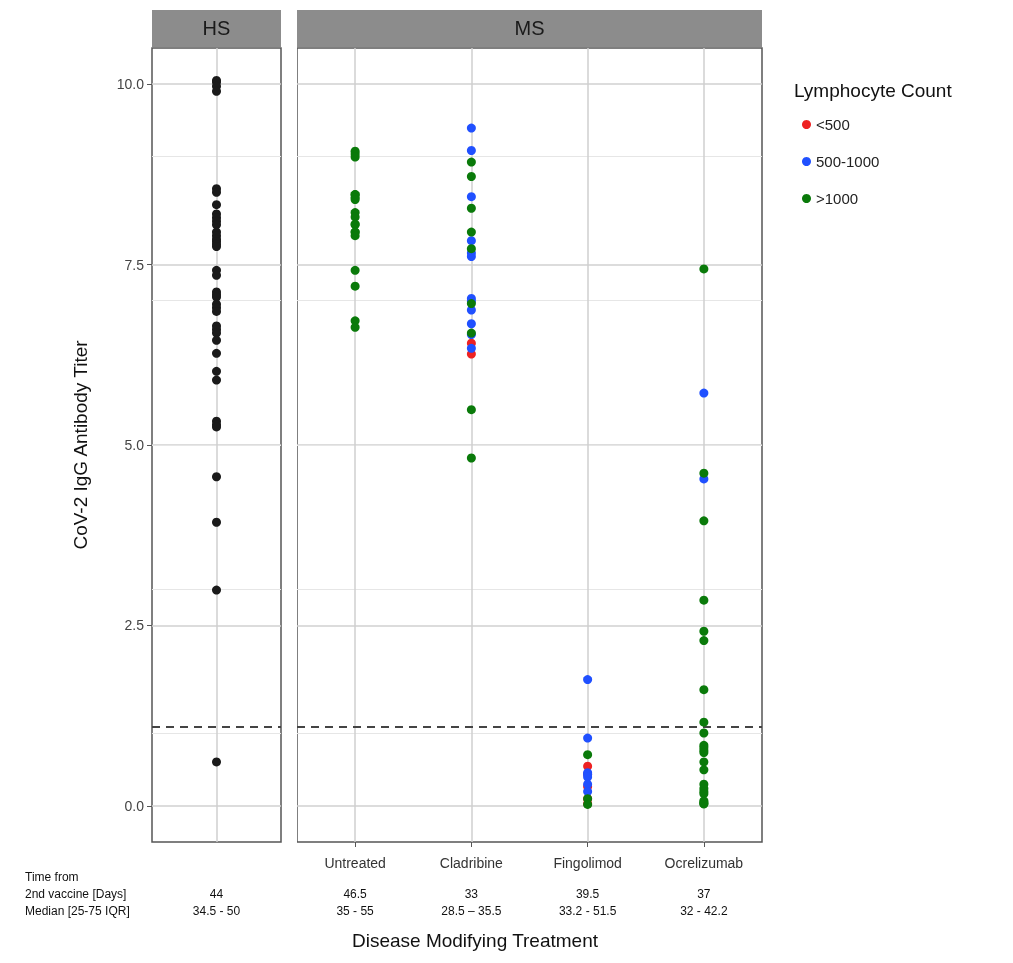 The image size is (1013, 963). Describe the element at coordinates (529, 28) in the screenshot. I see `chart-title: MS` at that location.